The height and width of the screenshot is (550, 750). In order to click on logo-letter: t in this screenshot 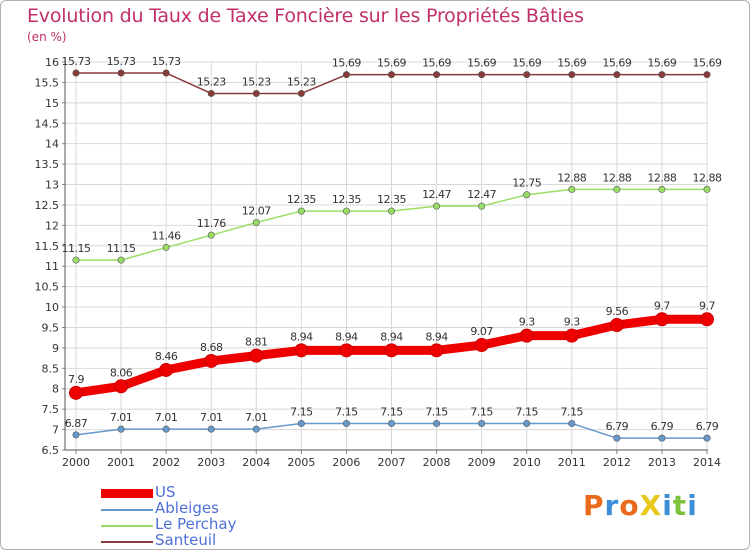, I will do `click(680, 505)`.